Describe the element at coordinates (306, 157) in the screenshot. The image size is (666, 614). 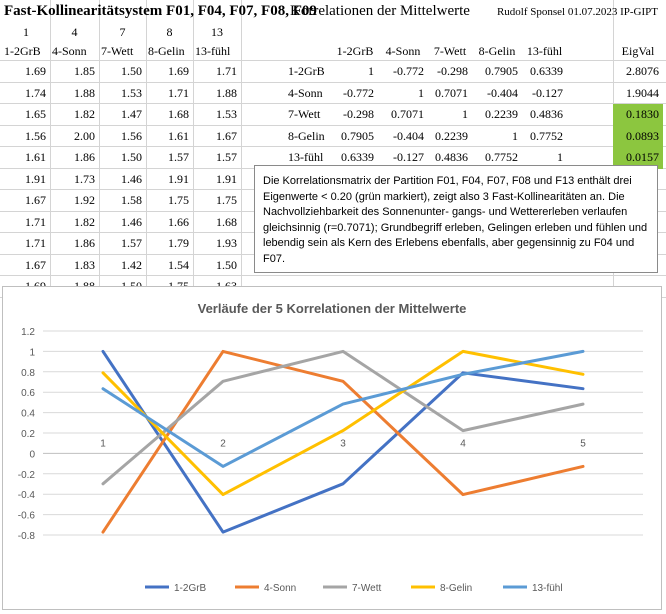
I see `corr-row-label: 13-fühl` at that location.